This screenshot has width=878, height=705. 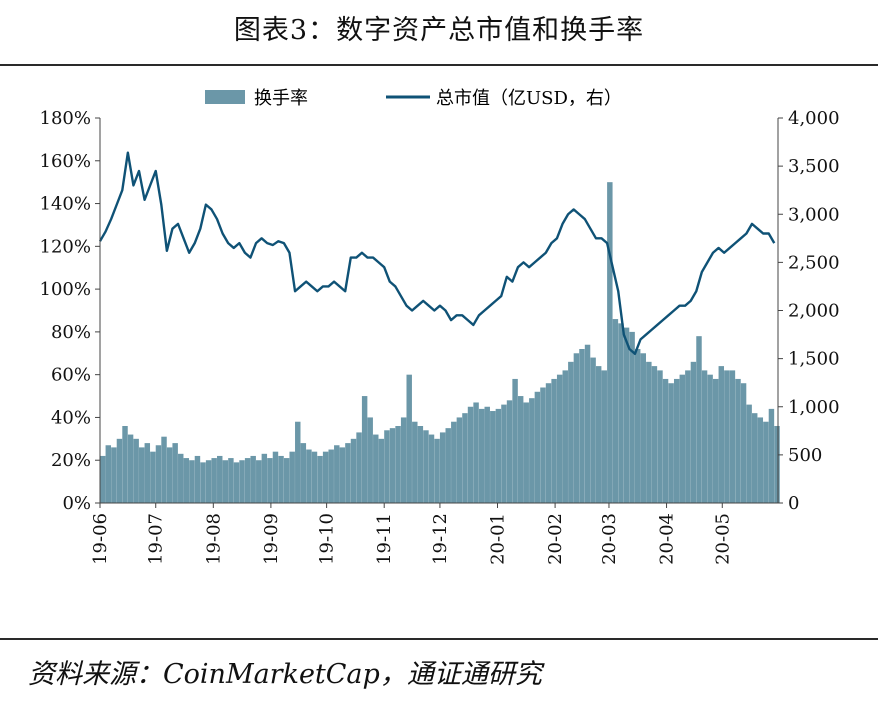 What do you see at coordinates (156, 539) in the screenshot?
I see `x-tick-label: 19-07` at bounding box center [156, 539].